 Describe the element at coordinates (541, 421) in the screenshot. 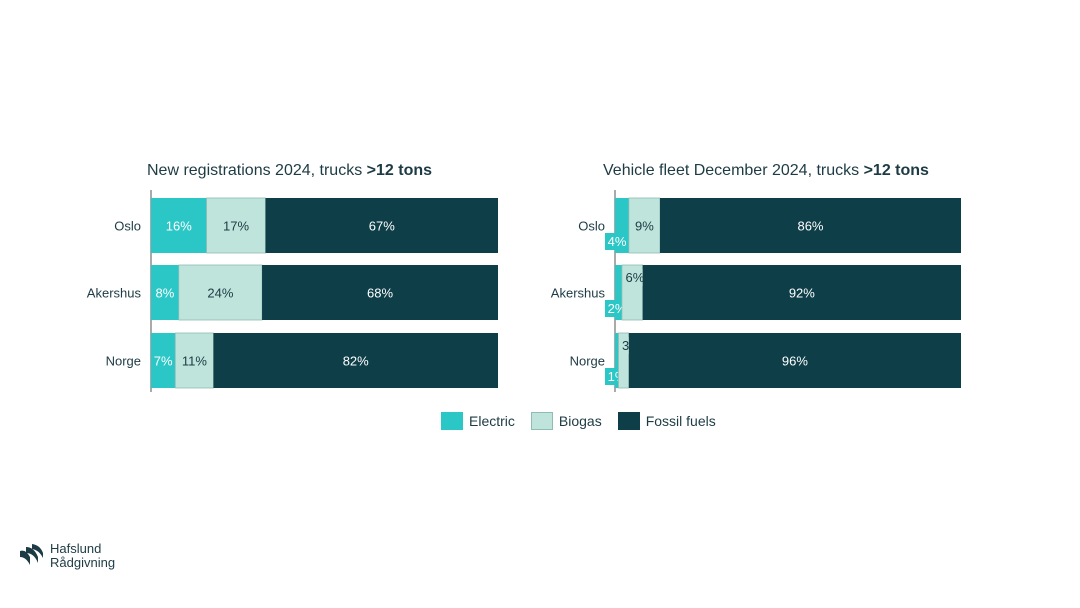

I see `legend-swatch-biogas` at that location.